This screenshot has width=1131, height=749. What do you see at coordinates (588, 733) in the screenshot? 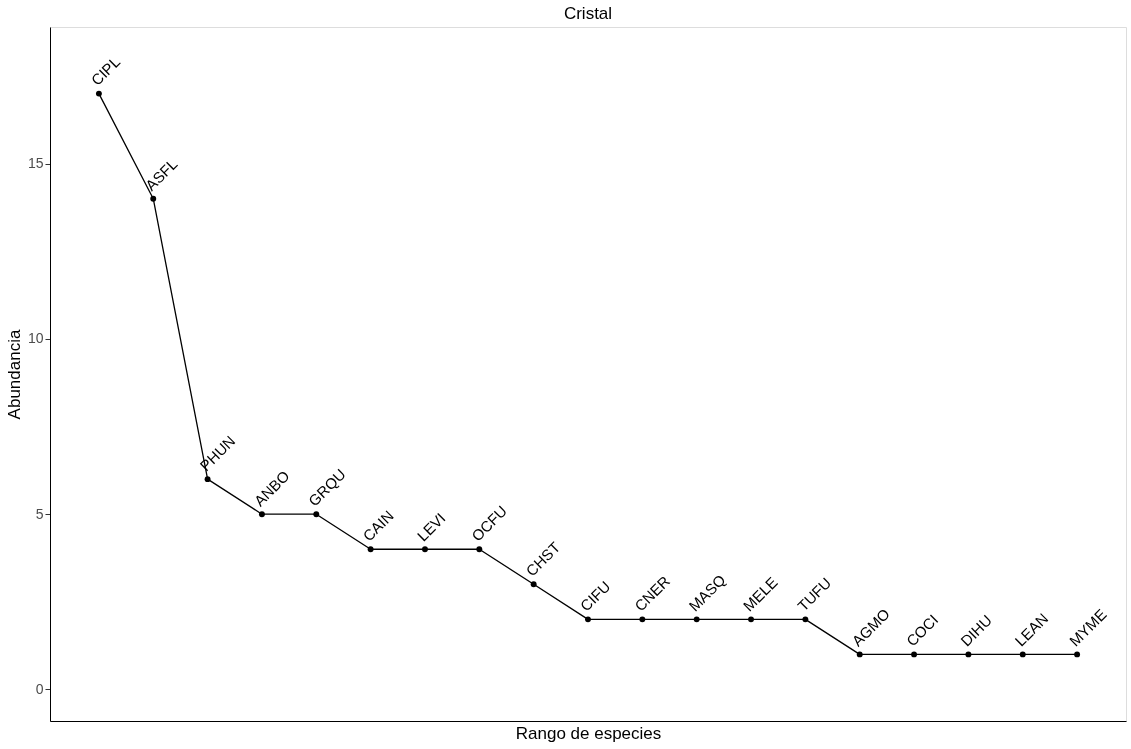
I see `x-axis-title: Rango de especies` at bounding box center [588, 733].